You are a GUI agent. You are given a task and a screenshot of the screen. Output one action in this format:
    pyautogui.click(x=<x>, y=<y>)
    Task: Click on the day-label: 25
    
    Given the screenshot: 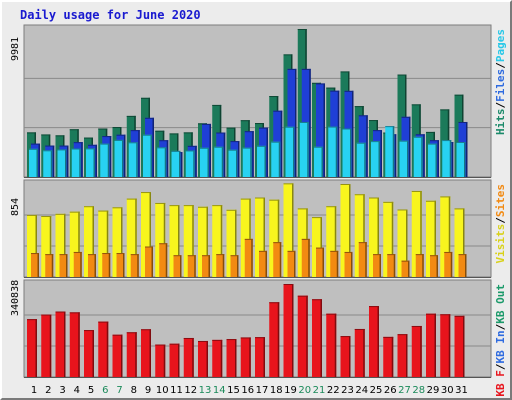 What is the action you would take?
    pyautogui.click(x=376, y=390)
    